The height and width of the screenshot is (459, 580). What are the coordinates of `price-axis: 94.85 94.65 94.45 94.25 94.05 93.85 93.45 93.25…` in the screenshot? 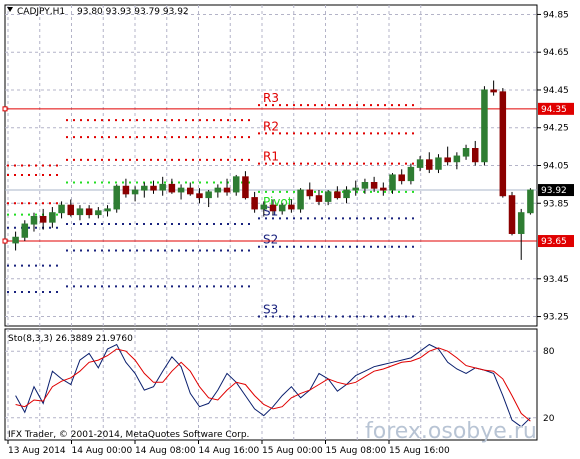 It's located at (553, 217).